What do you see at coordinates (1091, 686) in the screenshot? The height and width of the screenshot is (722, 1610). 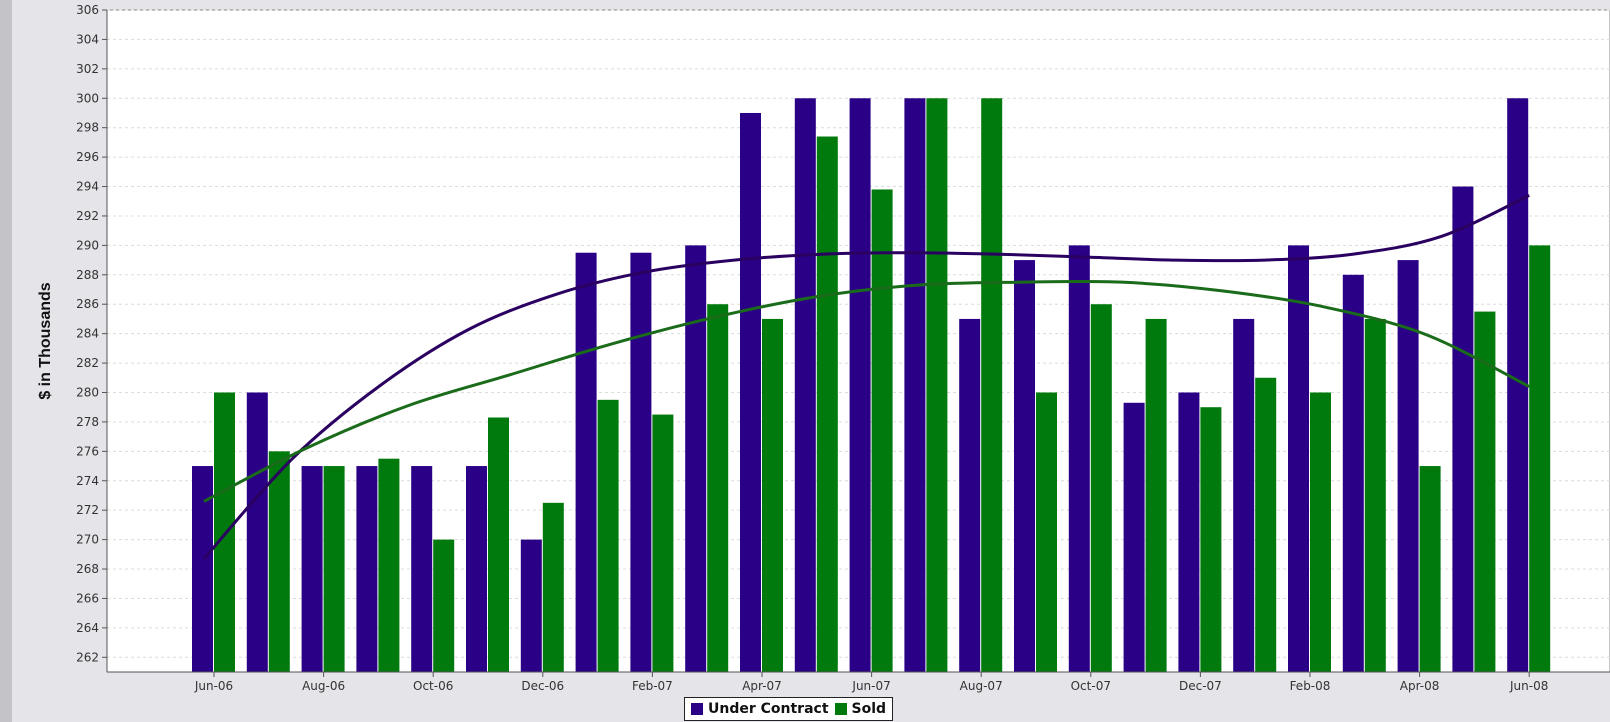 I see `x-tick-label: Oct-07` at bounding box center [1091, 686].